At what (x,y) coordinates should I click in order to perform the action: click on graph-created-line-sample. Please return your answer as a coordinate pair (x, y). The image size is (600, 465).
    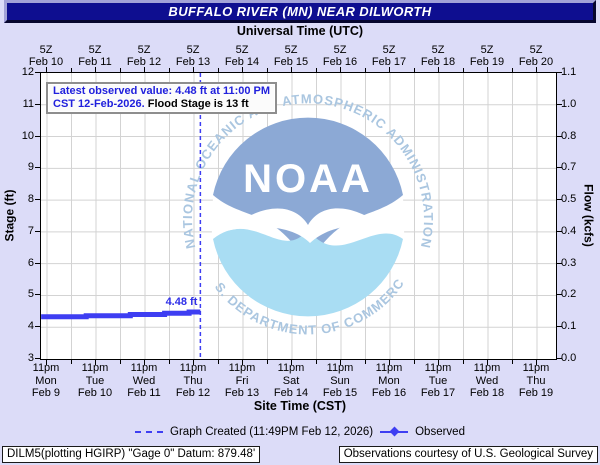
    Looking at the image, I should click on (149, 432).